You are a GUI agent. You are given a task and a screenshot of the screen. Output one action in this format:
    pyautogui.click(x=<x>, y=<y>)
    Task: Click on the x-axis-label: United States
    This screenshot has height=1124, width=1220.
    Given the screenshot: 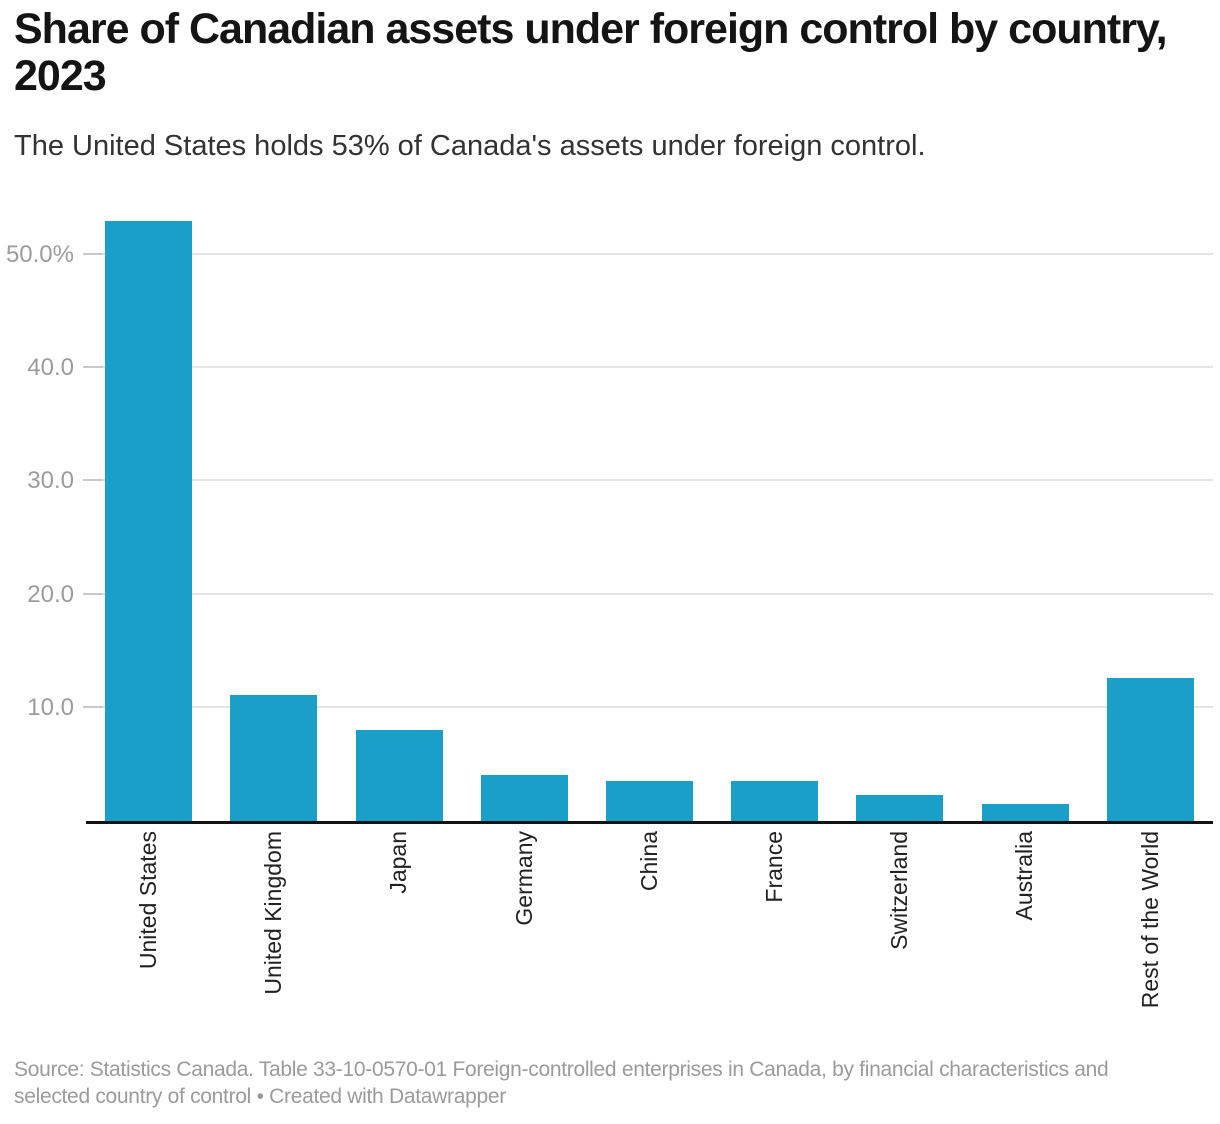 What is the action you would take?
    pyautogui.click(x=147, y=900)
    